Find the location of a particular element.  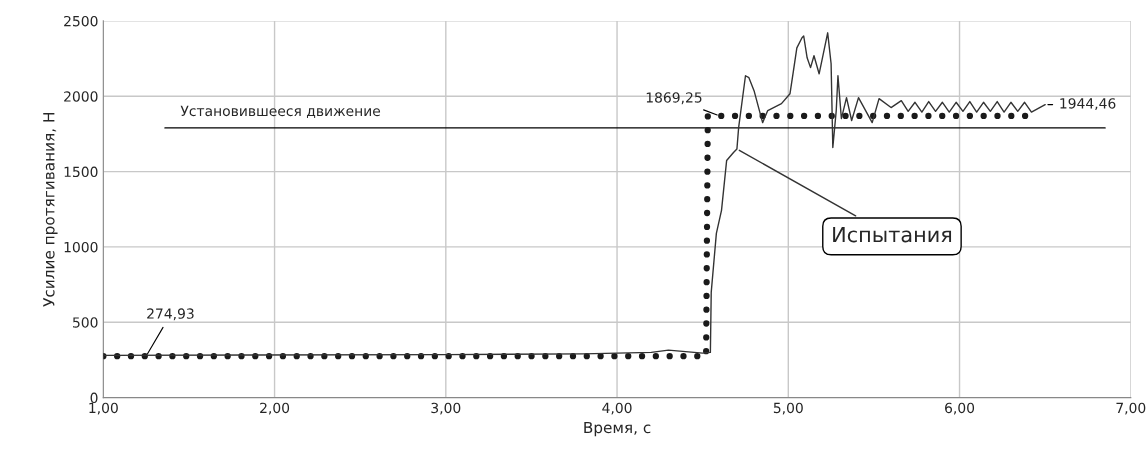

x-tick-label: 4,00 is located at coordinates (617, 408).